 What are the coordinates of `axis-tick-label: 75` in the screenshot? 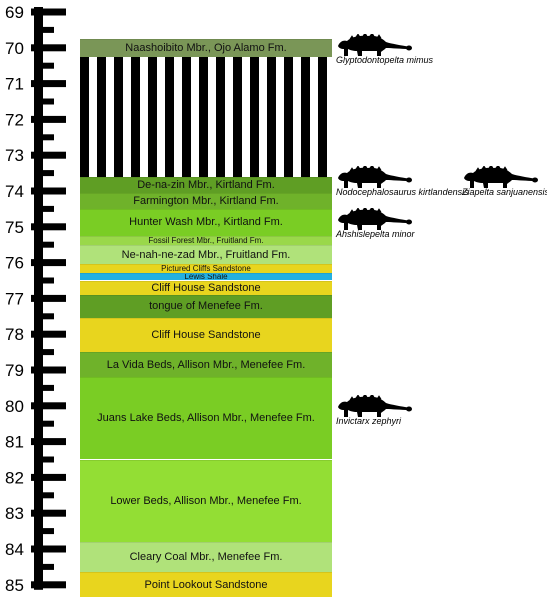 It's located at (14, 227).